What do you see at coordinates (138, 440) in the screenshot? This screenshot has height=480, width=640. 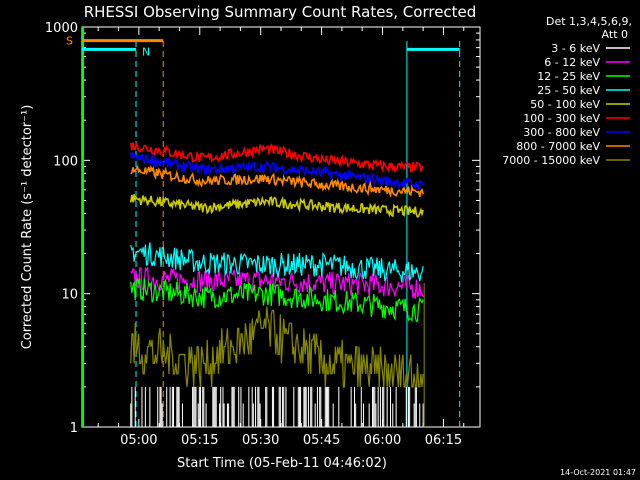 I see `x-tick-label: 05:00` at bounding box center [138, 440].